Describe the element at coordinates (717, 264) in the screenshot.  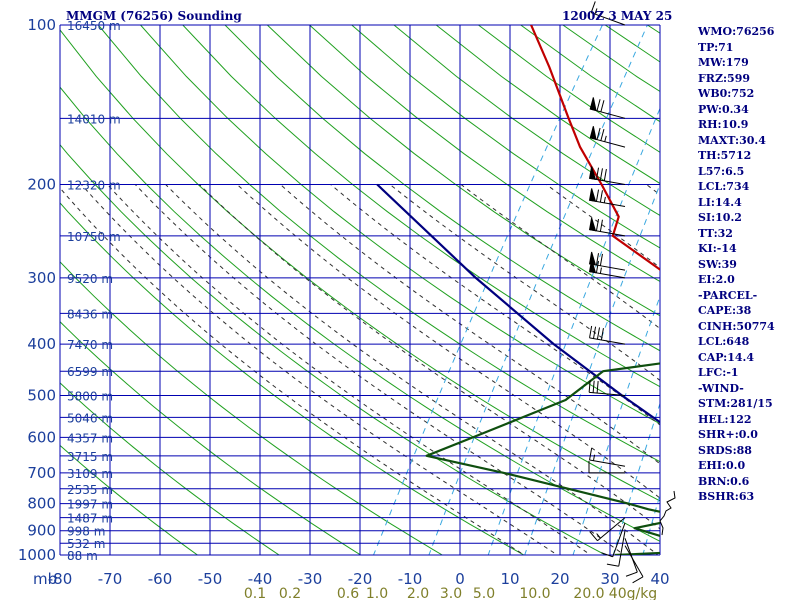
I see `index-item: SW:39` at that location.